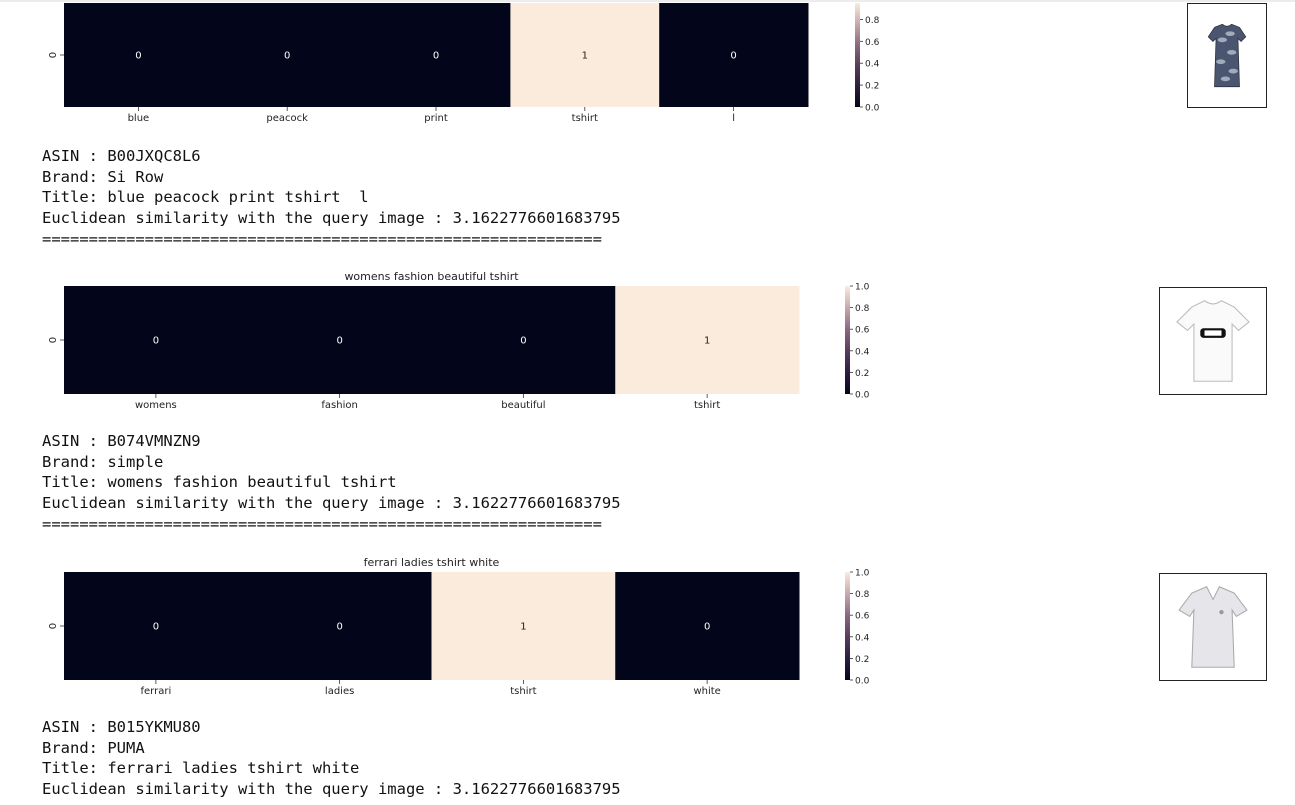 Image resolution: width=1295 pixels, height=805 pixels. Describe the element at coordinates (706, 691) in the screenshot. I see `x-tick-label: white` at that location.